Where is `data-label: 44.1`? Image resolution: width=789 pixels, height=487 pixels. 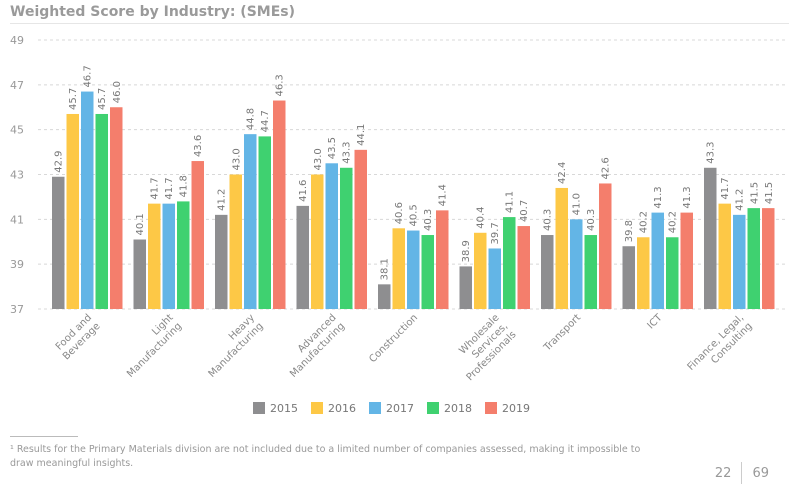
data-label: 44.1 is located at coordinates (361, 135).